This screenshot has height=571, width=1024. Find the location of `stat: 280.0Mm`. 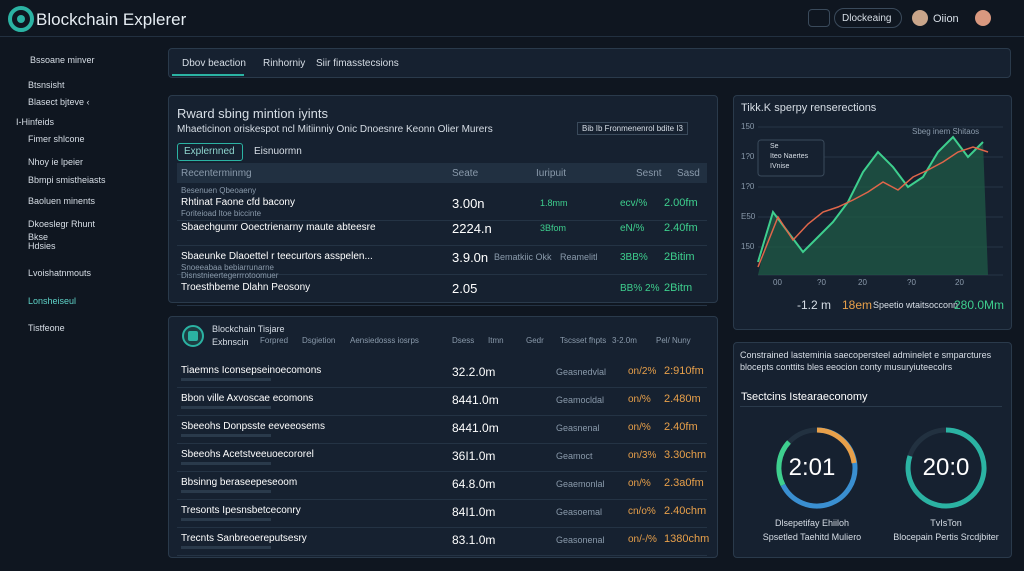

stat: 280.0Mm is located at coordinates (979, 305).